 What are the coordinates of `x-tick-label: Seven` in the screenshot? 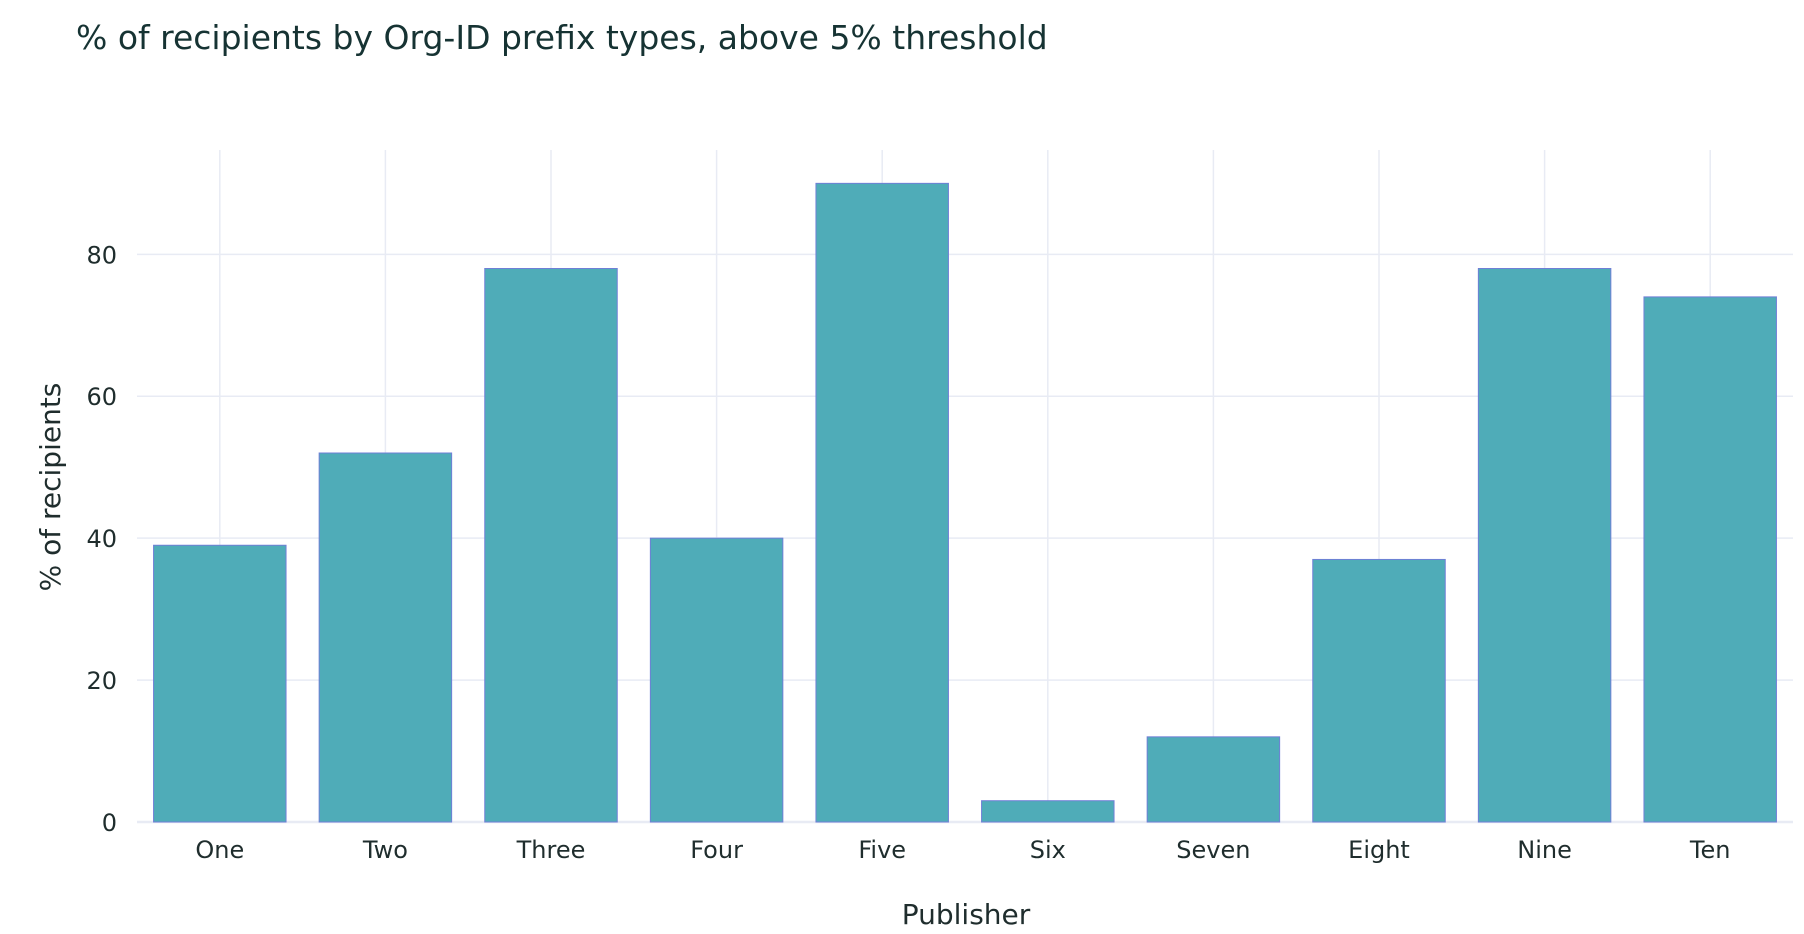 It's located at (1213, 850).